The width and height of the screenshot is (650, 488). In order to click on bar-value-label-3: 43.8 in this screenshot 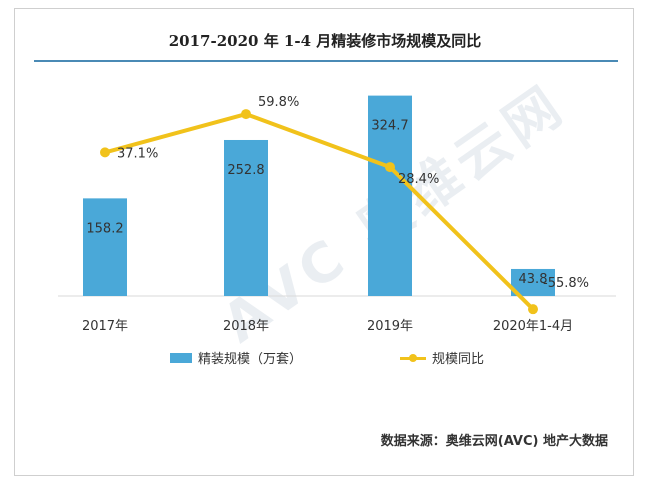, I will do `click(533, 279)`.